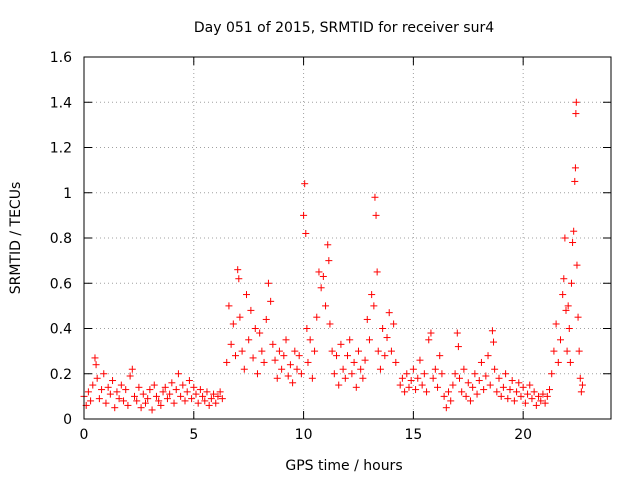  What do you see at coordinates (61, 58) in the screenshot?
I see `y-tick-label: 1.6` at bounding box center [61, 58].